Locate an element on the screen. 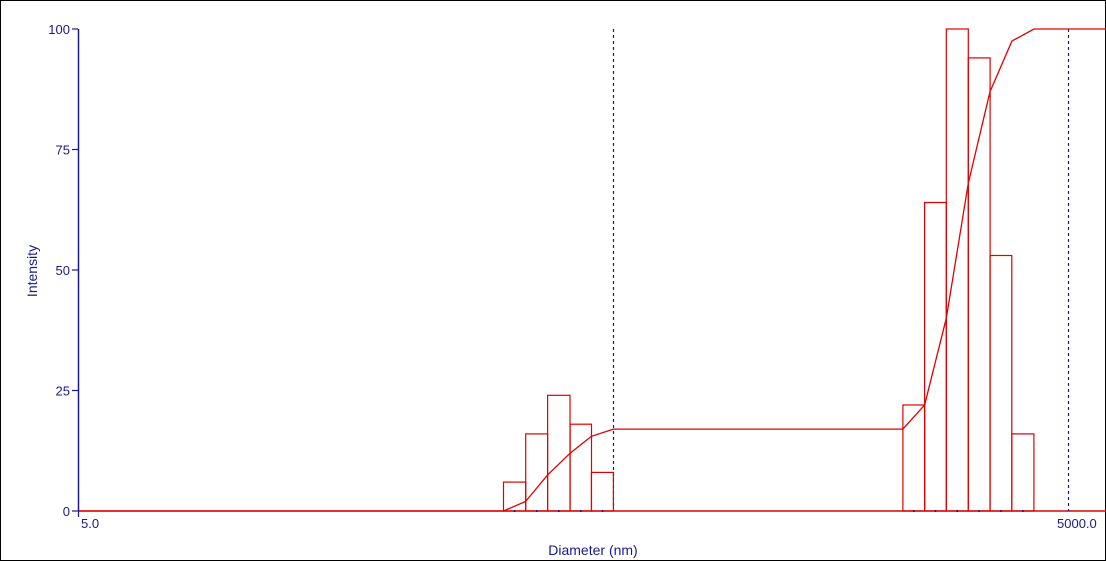  x-tick-label: 5000.0 is located at coordinates (1077, 523).